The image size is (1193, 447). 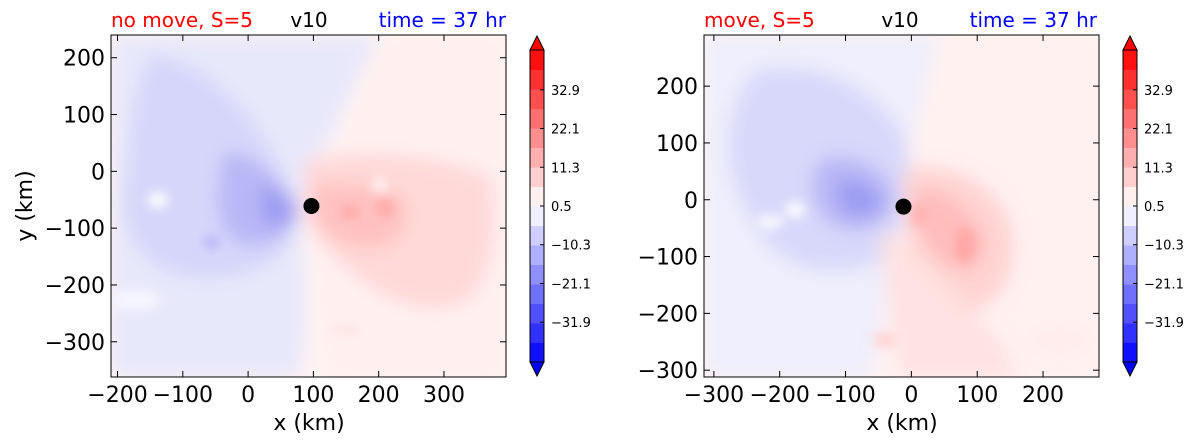 What do you see at coordinates (182, 20) in the screenshot?
I see `panel-title-left: no move, S=5` at bounding box center [182, 20].